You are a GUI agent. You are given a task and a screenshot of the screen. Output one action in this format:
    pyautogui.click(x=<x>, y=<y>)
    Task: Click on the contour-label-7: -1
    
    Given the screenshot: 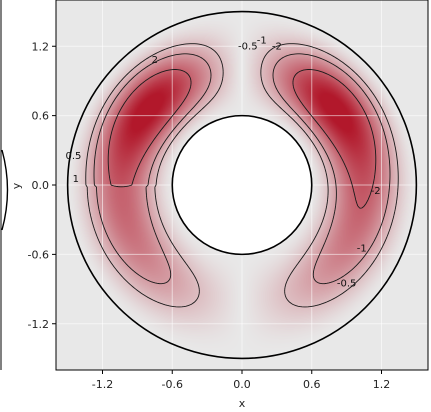 What is the action you would take?
    pyautogui.click(x=362, y=249)
    